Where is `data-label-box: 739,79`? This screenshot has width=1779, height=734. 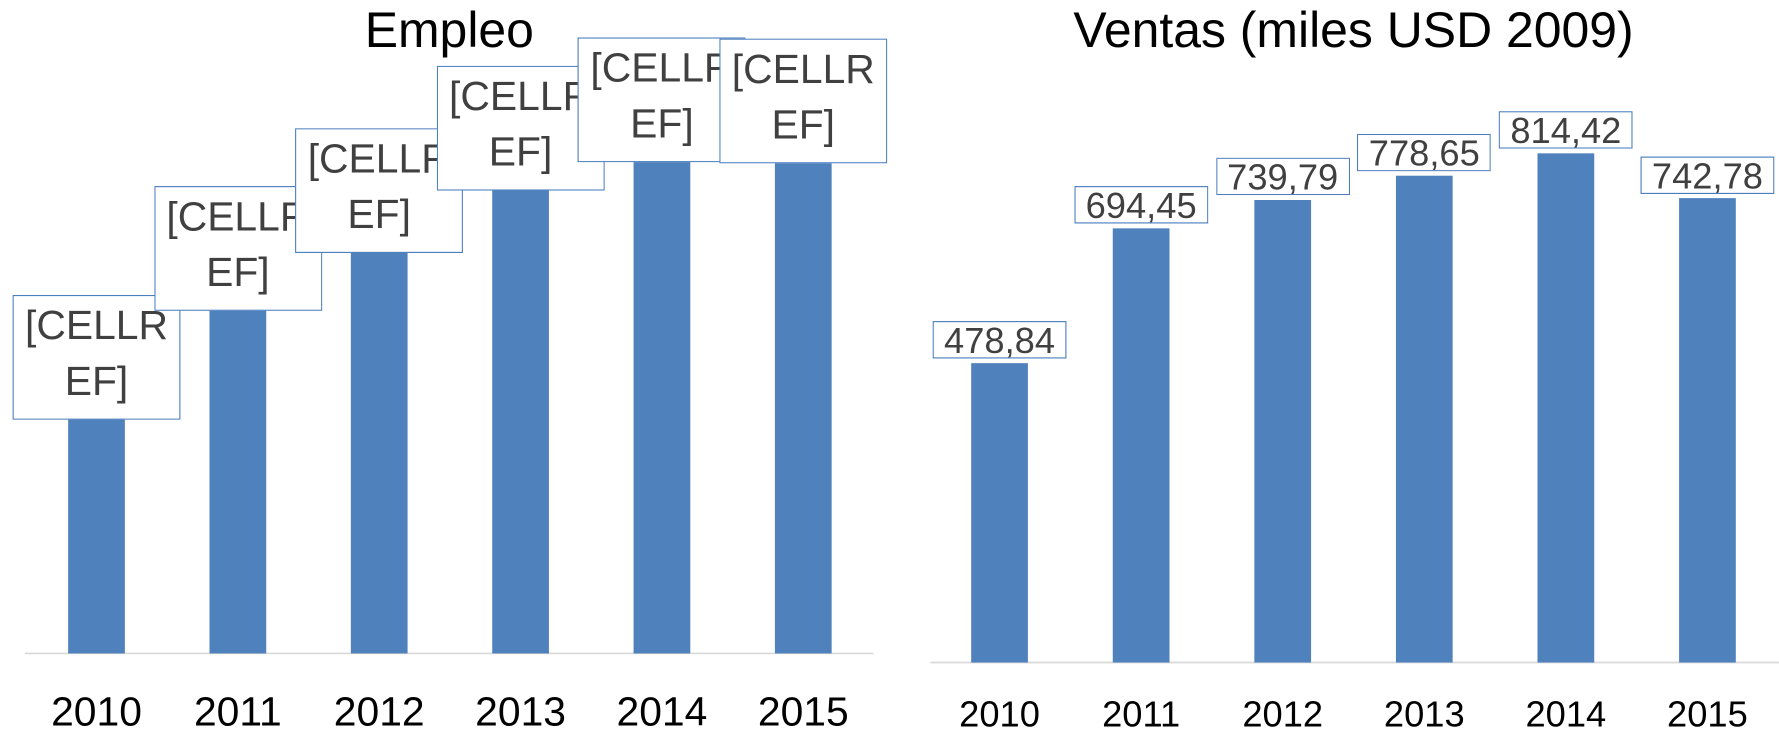
data-label-box: 739,79 is located at coordinates (1282, 177).